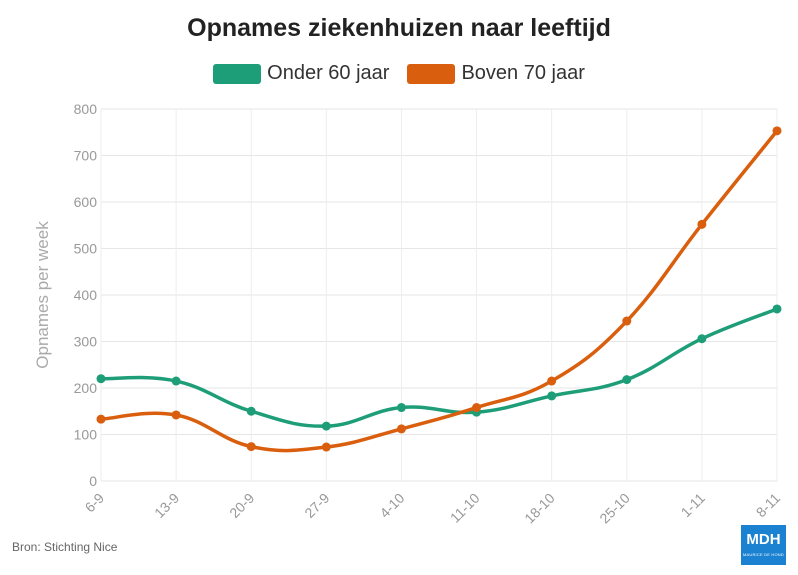 The height and width of the screenshot is (575, 798). Describe the element at coordinates (93, 481) in the screenshot. I see `y-tick-label: 0` at that location.